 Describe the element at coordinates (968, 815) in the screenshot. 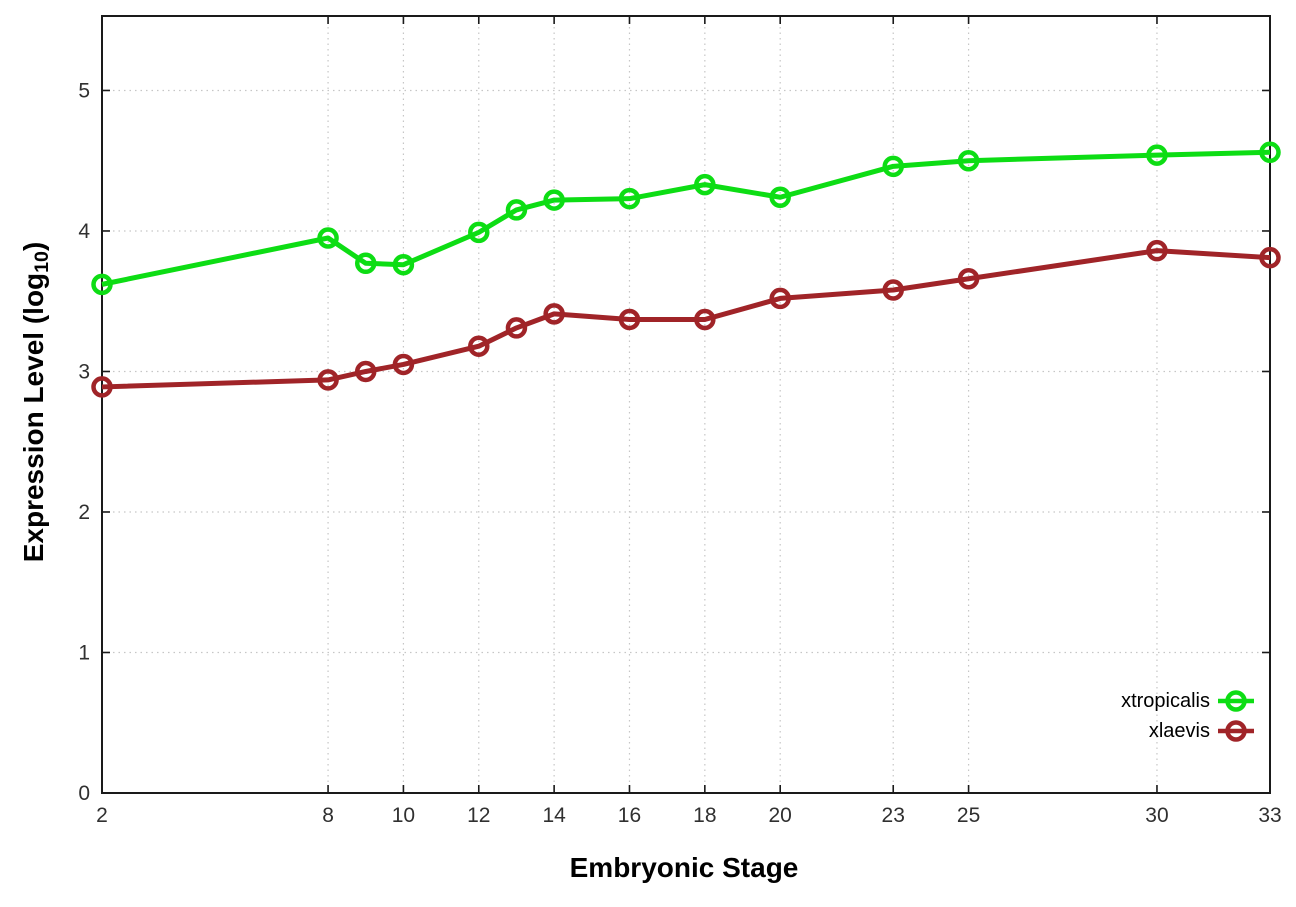

I see `svg-text: 25` at that location.